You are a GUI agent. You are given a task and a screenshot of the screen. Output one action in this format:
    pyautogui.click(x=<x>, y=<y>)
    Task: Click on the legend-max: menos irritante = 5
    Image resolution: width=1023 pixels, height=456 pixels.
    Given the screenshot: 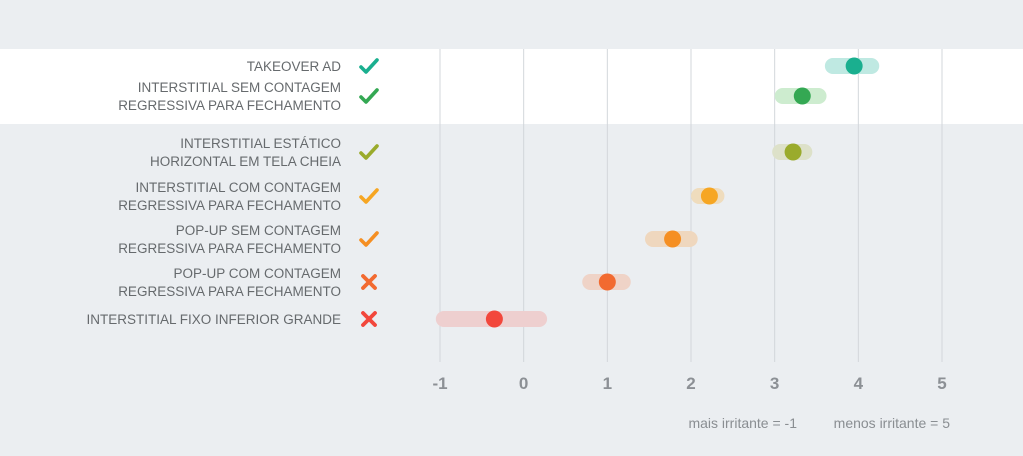 What is the action you would take?
    pyautogui.click(x=892, y=423)
    